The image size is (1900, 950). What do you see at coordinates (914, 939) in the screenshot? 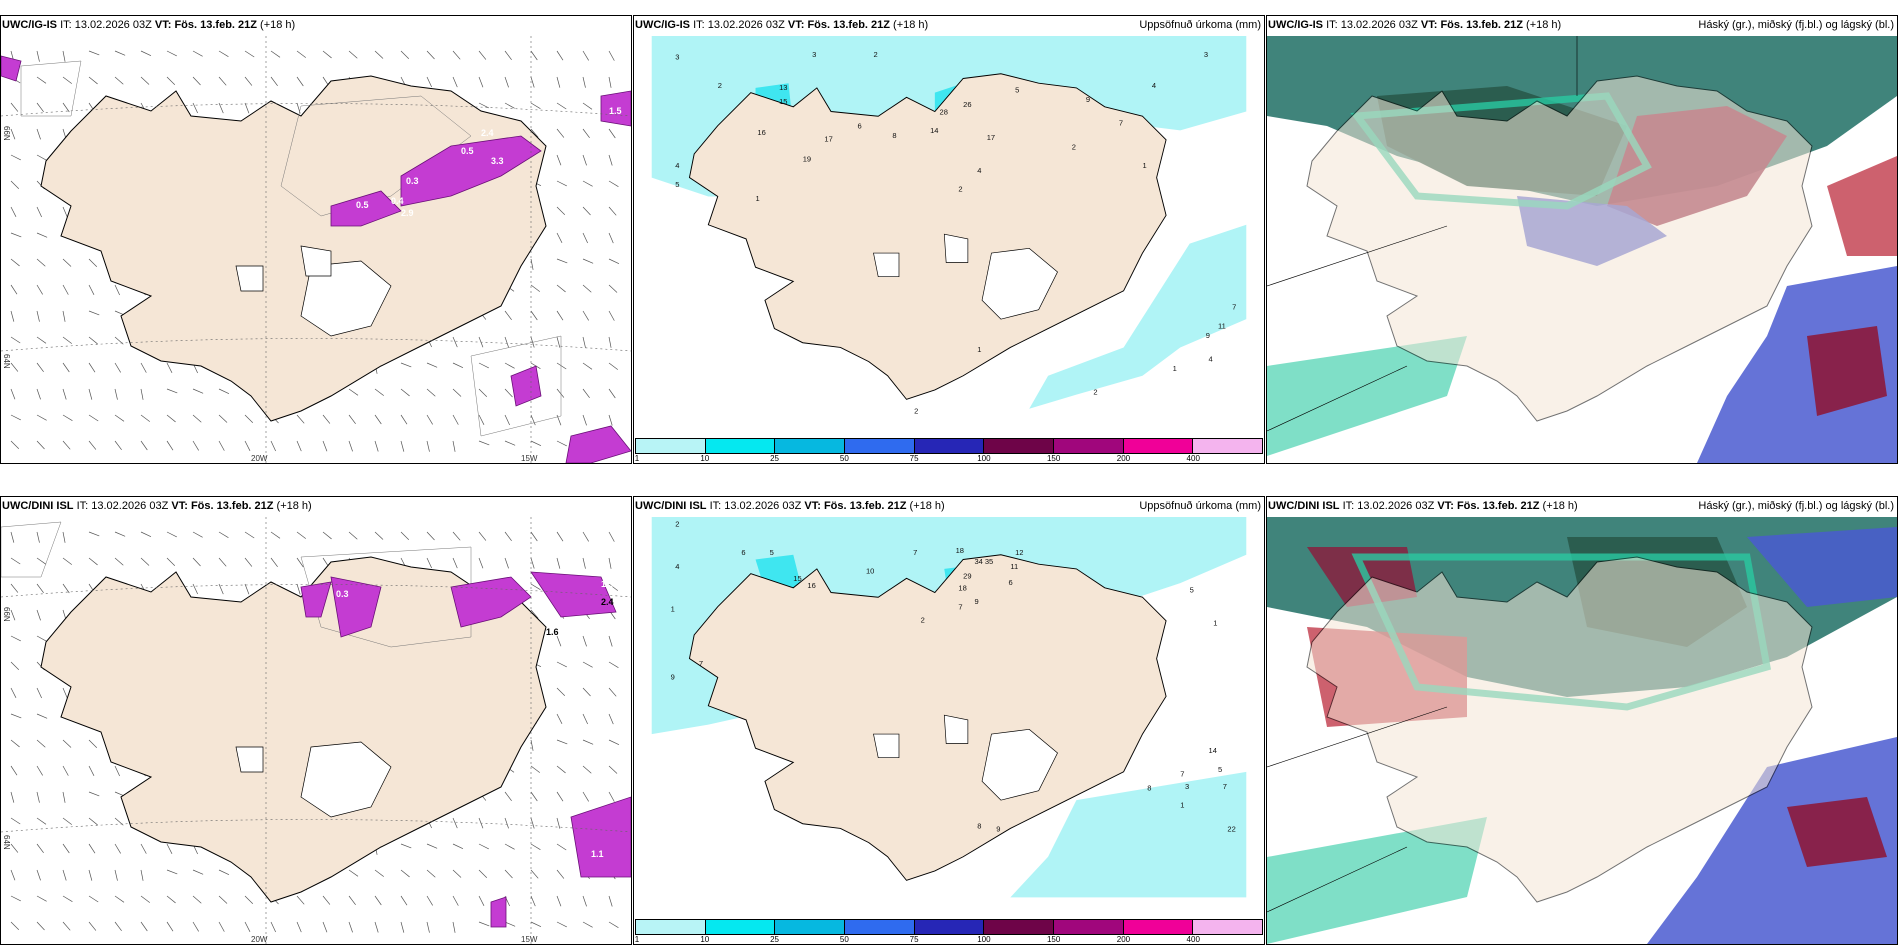
I see `colorbar-tick: 75` at bounding box center [914, 939].